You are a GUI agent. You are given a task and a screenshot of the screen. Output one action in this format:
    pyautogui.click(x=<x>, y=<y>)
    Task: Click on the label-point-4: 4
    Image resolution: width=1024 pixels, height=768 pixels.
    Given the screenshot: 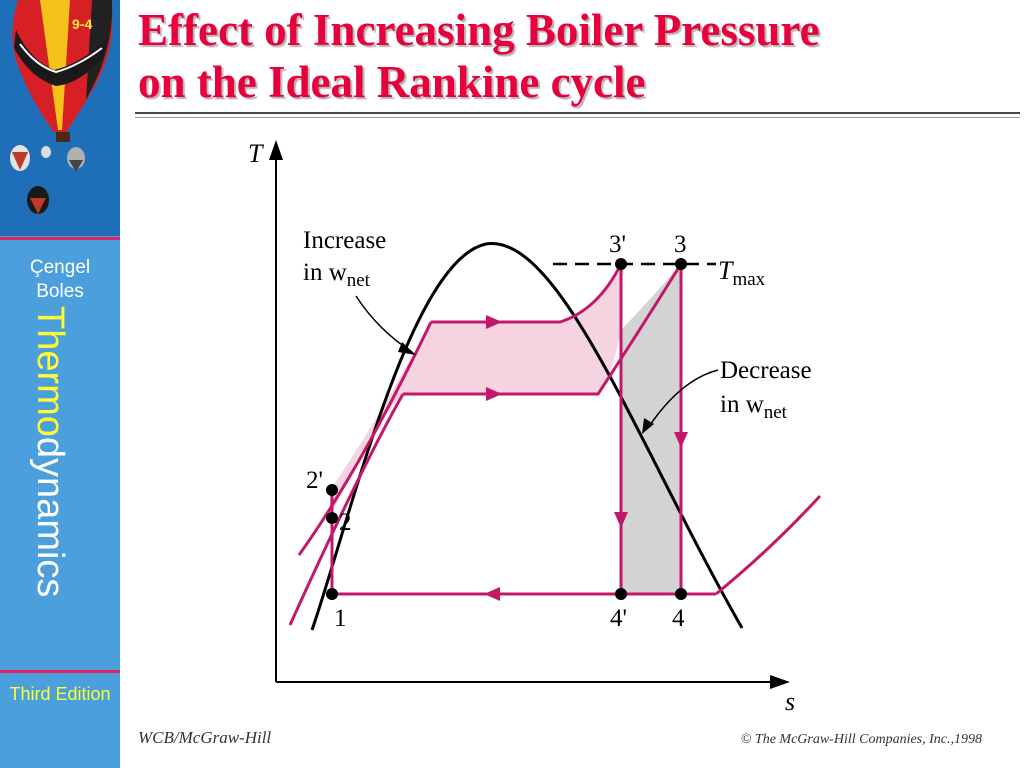 What is the action you would take?
    pyautogui.click(x=678, y=618)
    